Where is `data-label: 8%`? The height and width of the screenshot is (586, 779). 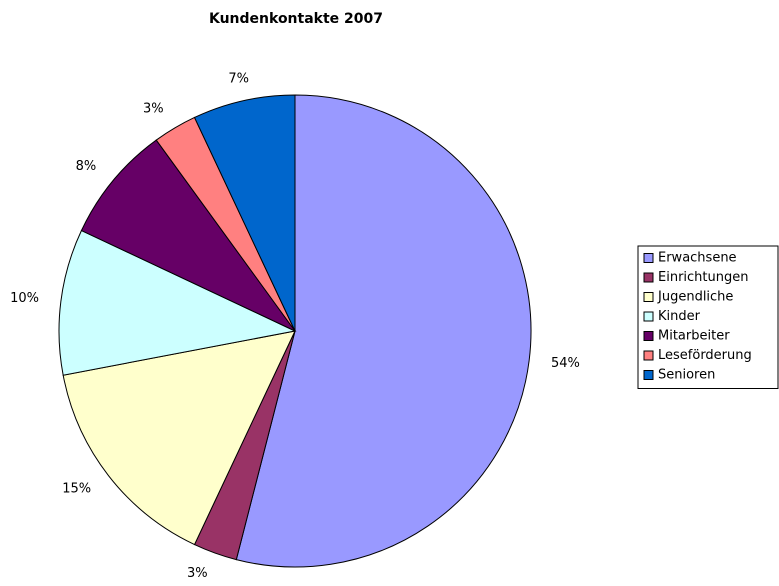 data-label: 8% is located at coordinates (86, 166).